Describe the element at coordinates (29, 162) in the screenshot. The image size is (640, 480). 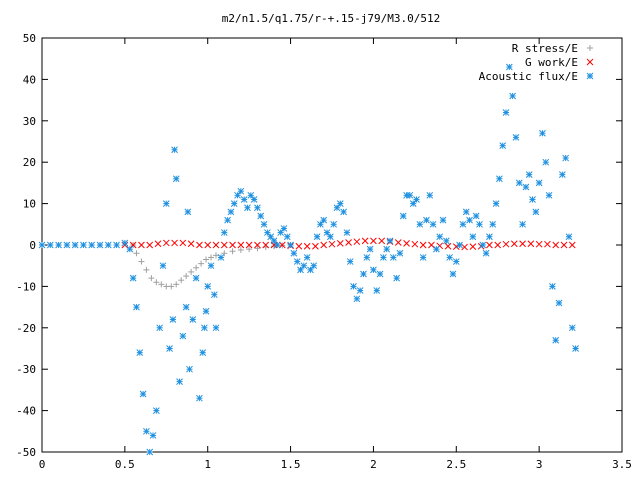
I see `y-tick-label: 20` at that location.